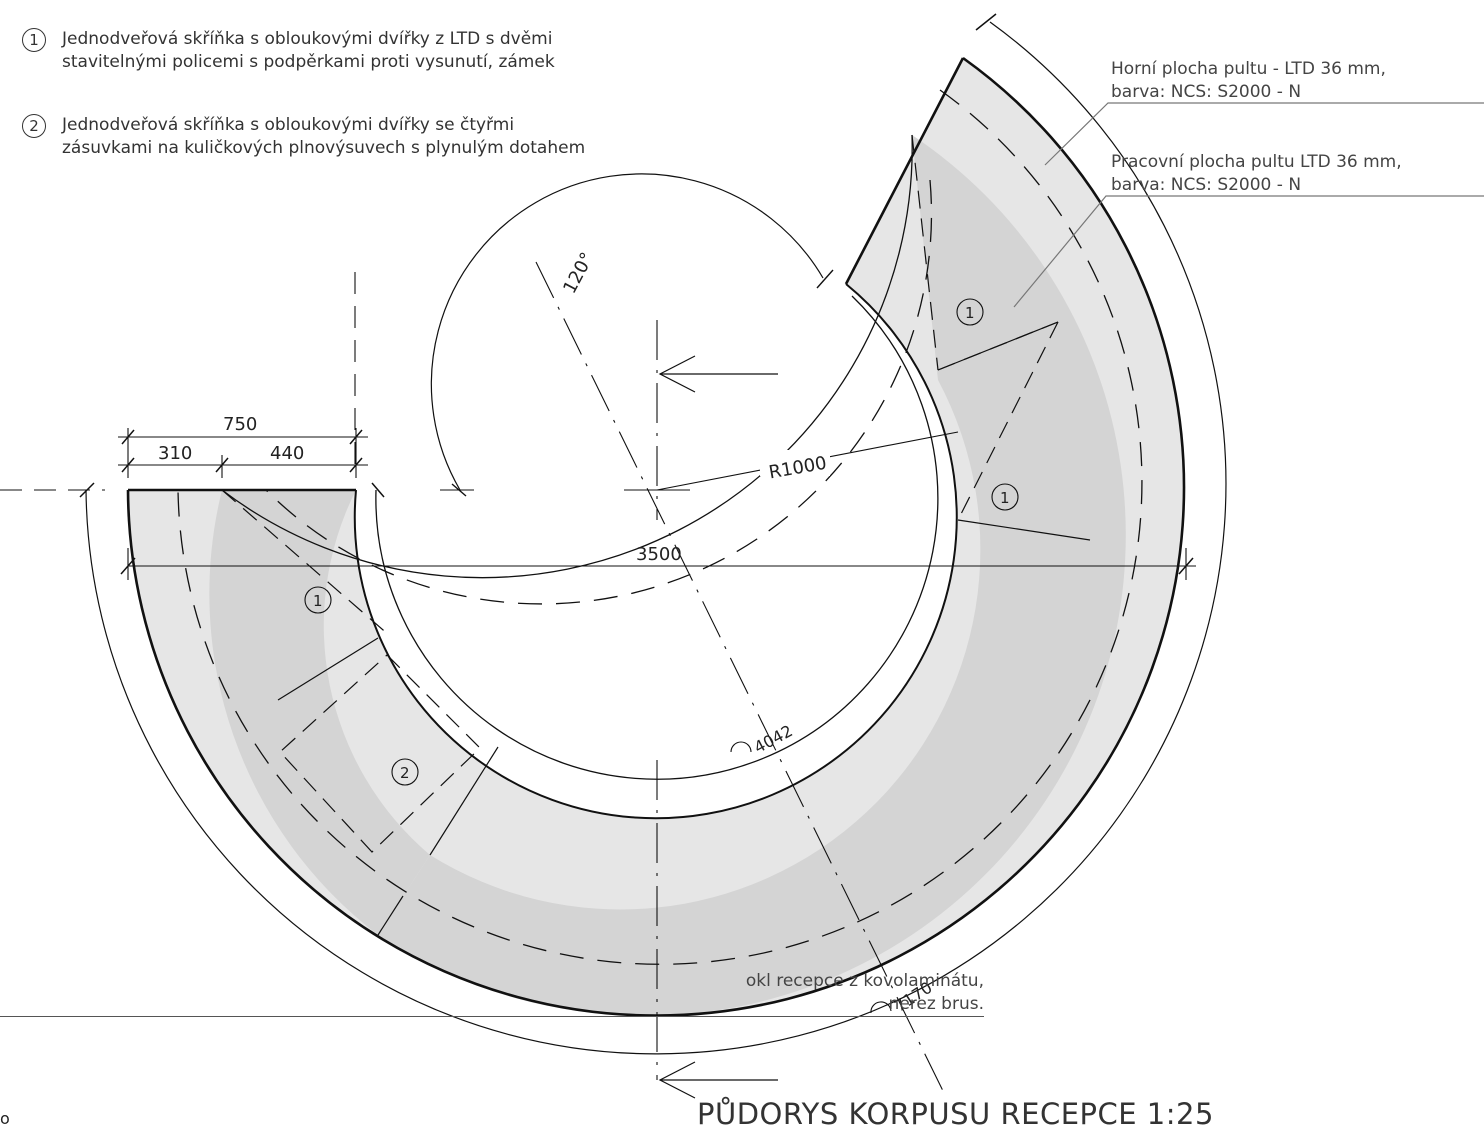 The image size is (1484, 1140). I want to click on angle-label: 120°, so click(578, 273).